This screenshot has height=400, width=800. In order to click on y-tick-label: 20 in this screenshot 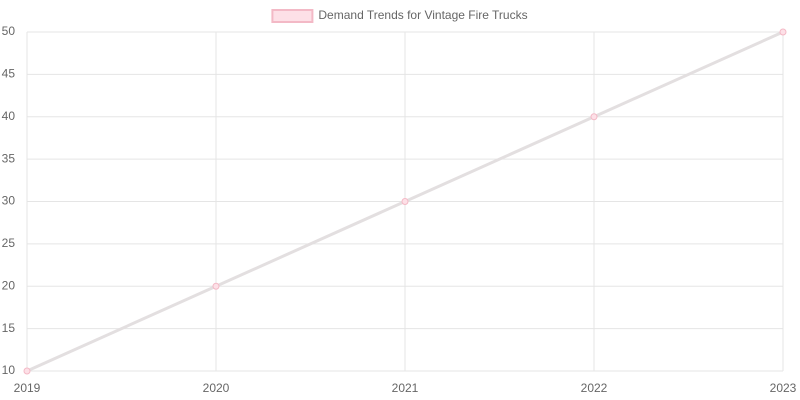, I will do `click(9, 285)`.